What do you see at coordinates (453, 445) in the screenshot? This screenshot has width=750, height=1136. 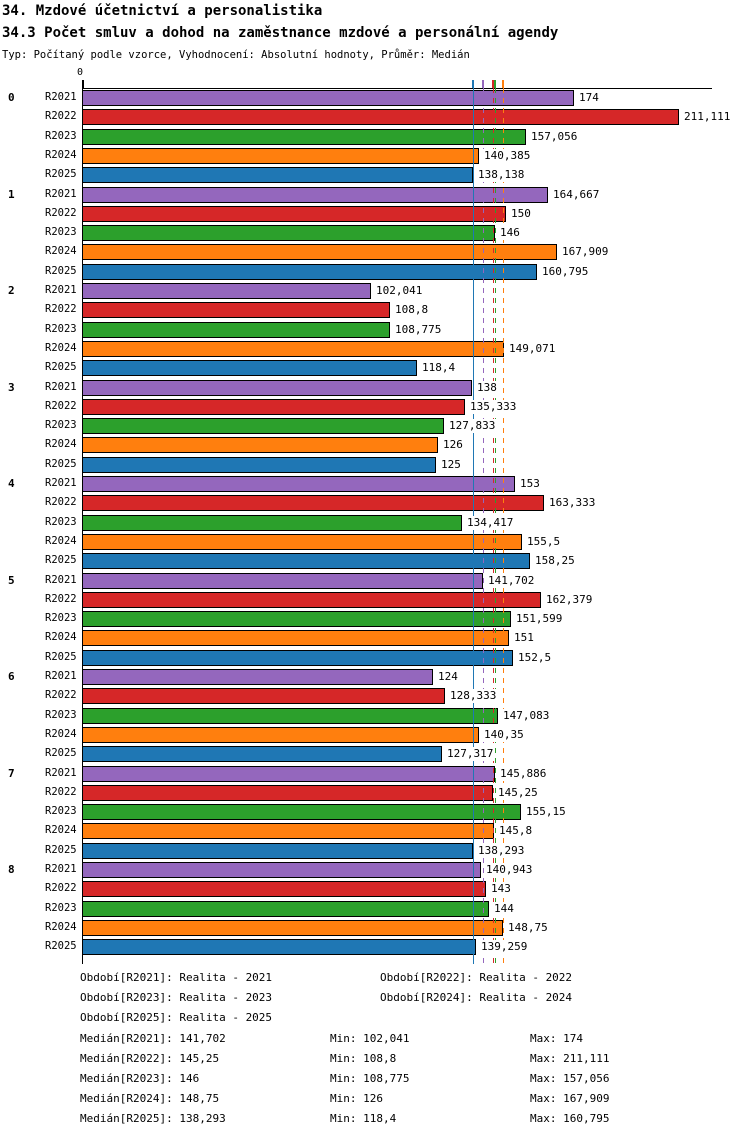 I see `bar-value-label: 126` at bounding box center [453, 445].